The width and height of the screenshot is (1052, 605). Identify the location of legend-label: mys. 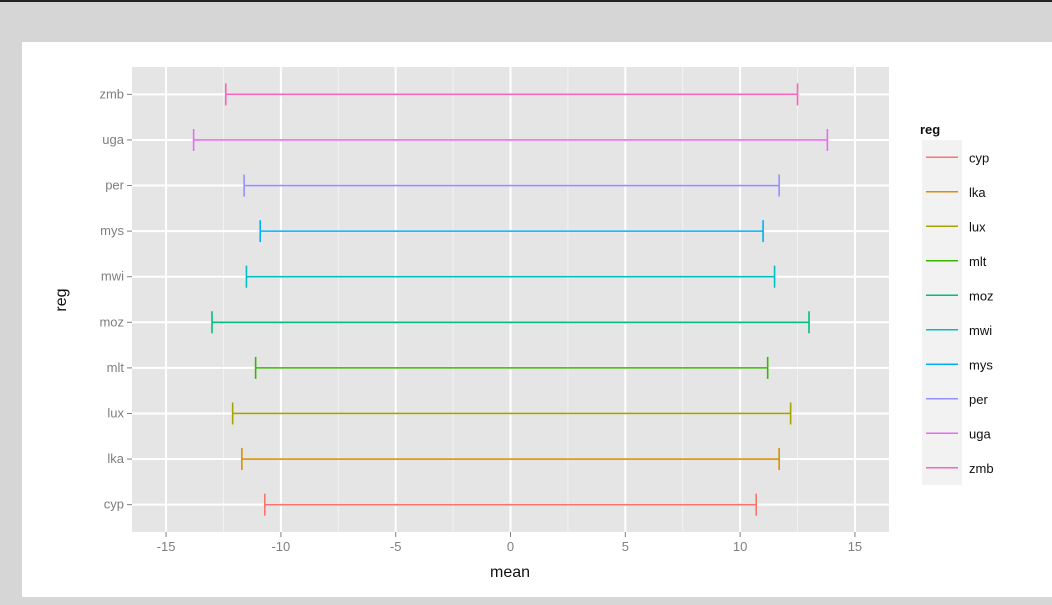
(981, 364).